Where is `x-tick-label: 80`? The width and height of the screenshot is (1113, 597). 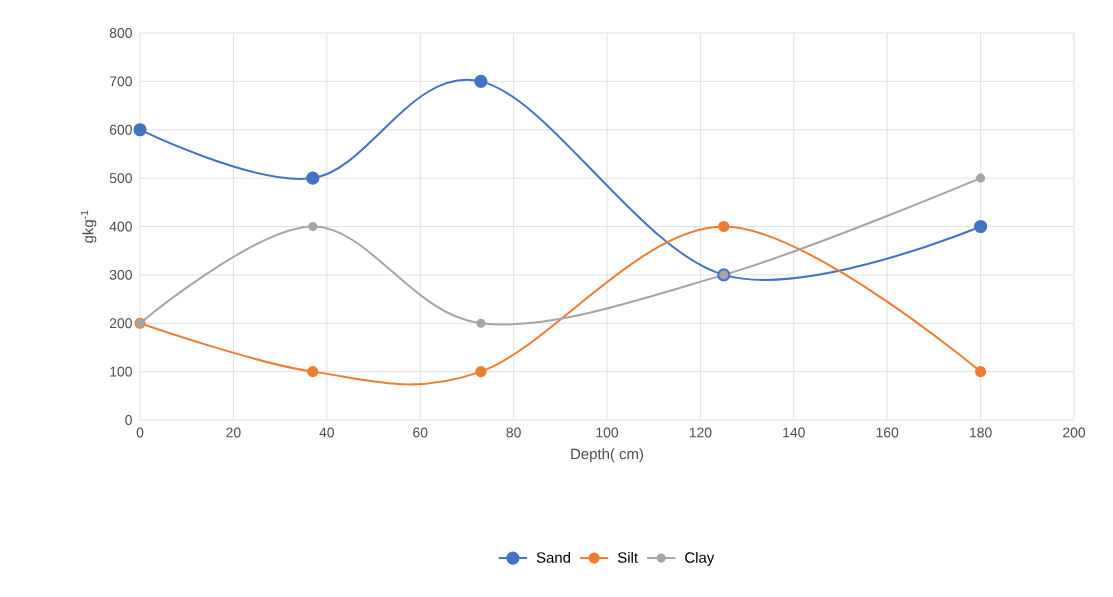 x-tick-label: 80 is located at coordinates (513, 432).